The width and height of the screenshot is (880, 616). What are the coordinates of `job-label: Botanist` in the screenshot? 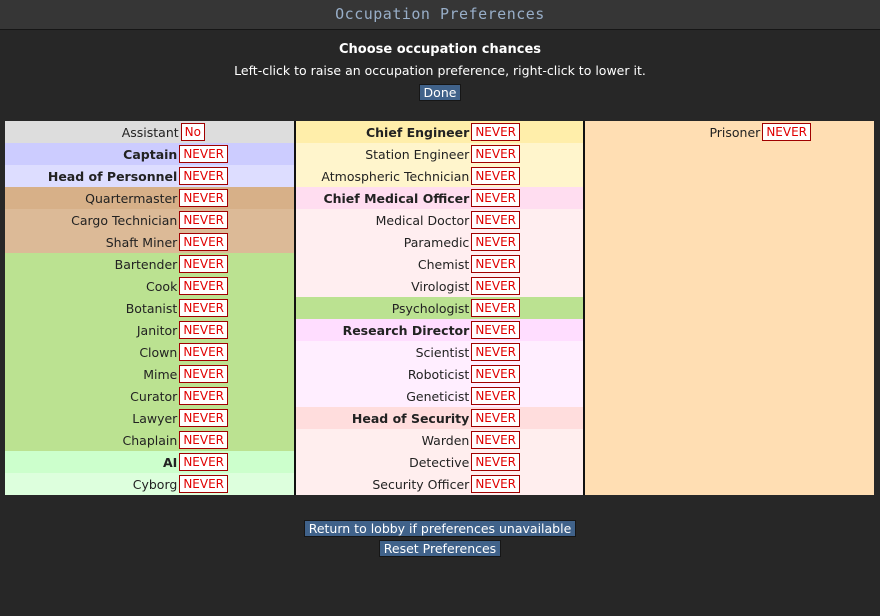 It's located at (151, 308).